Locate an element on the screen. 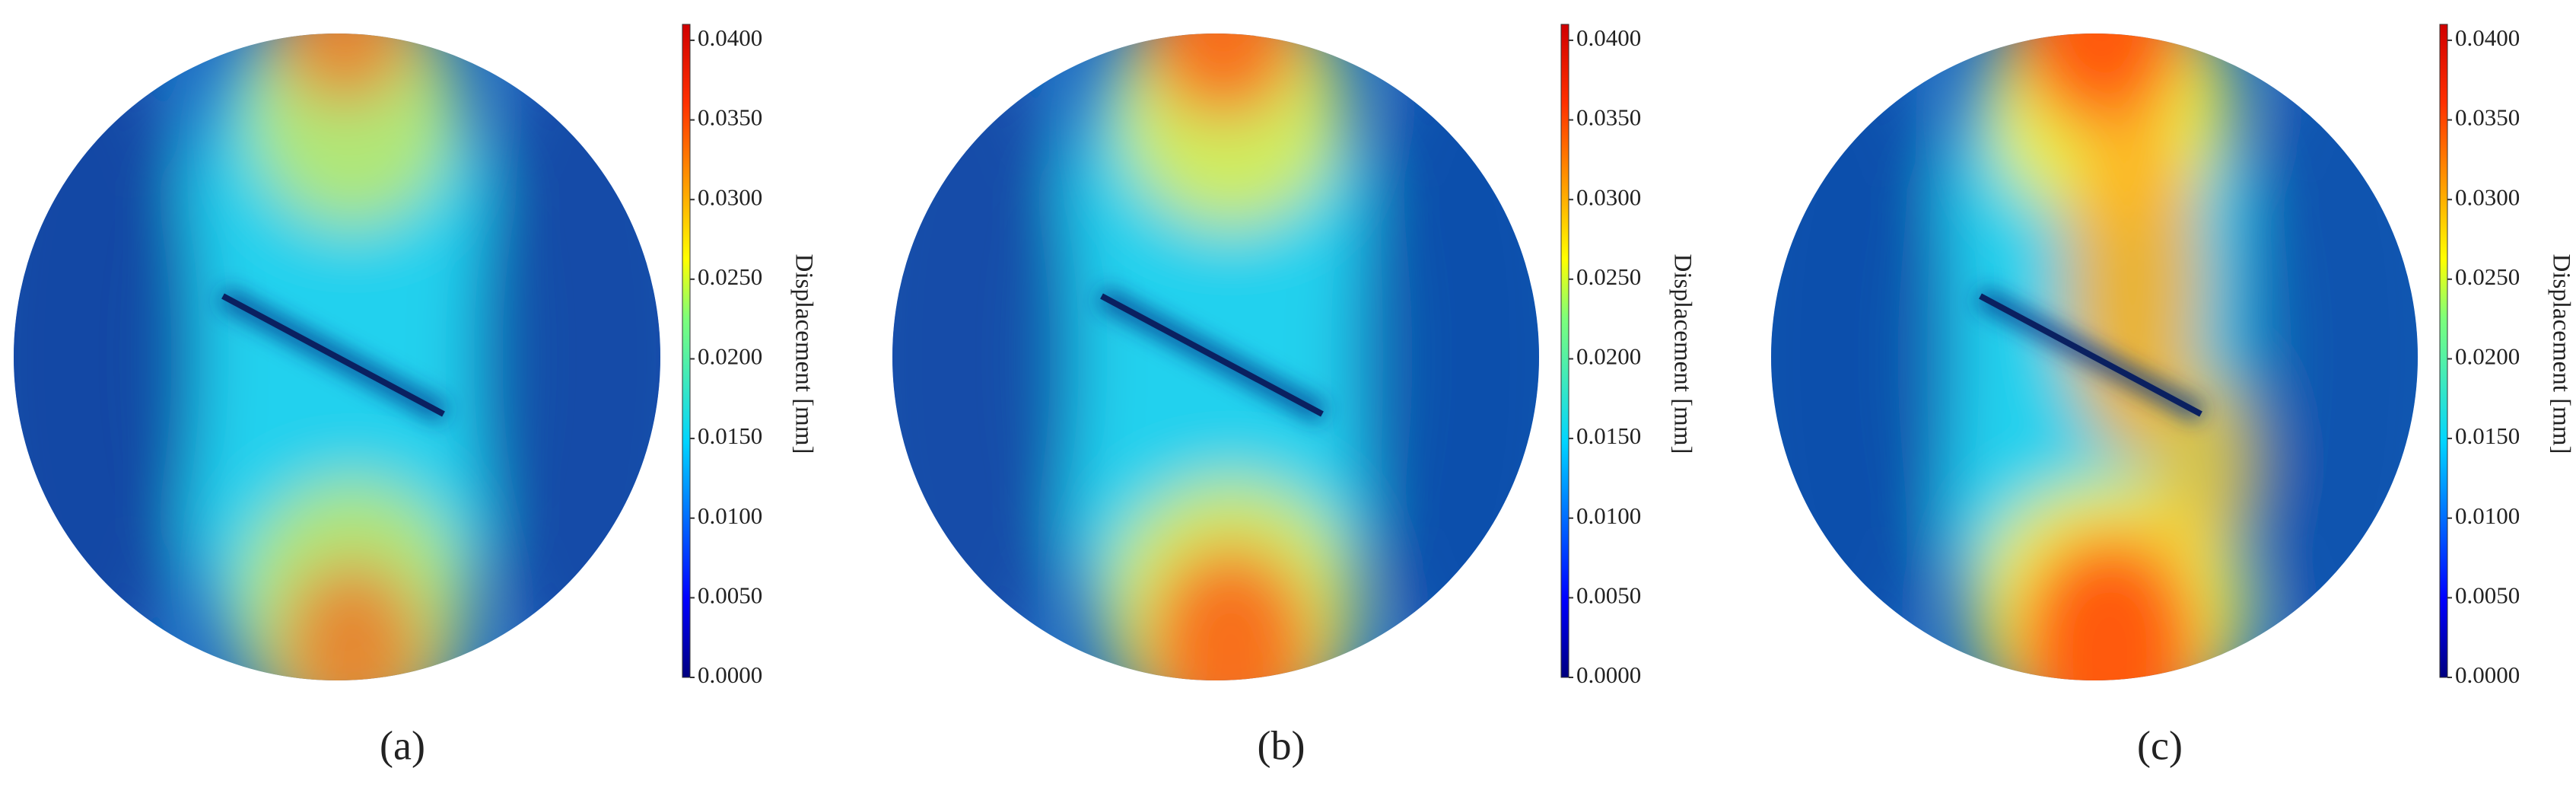 This screenshot has width=2576, height=787. panel-label: (c) is located at coordinates (2160, 745).